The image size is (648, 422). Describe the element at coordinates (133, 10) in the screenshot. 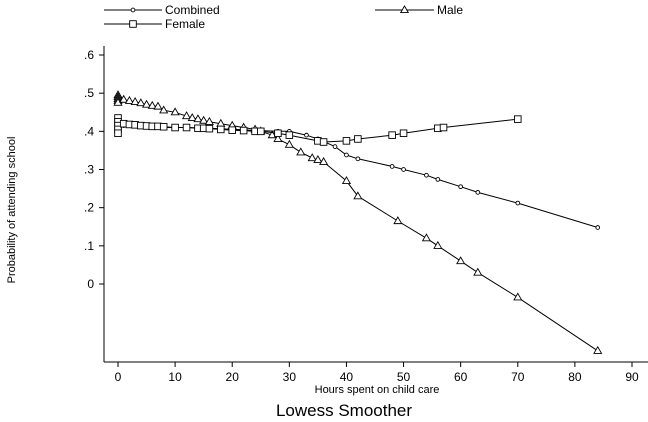

I see `legend-marker-combined` at that location.